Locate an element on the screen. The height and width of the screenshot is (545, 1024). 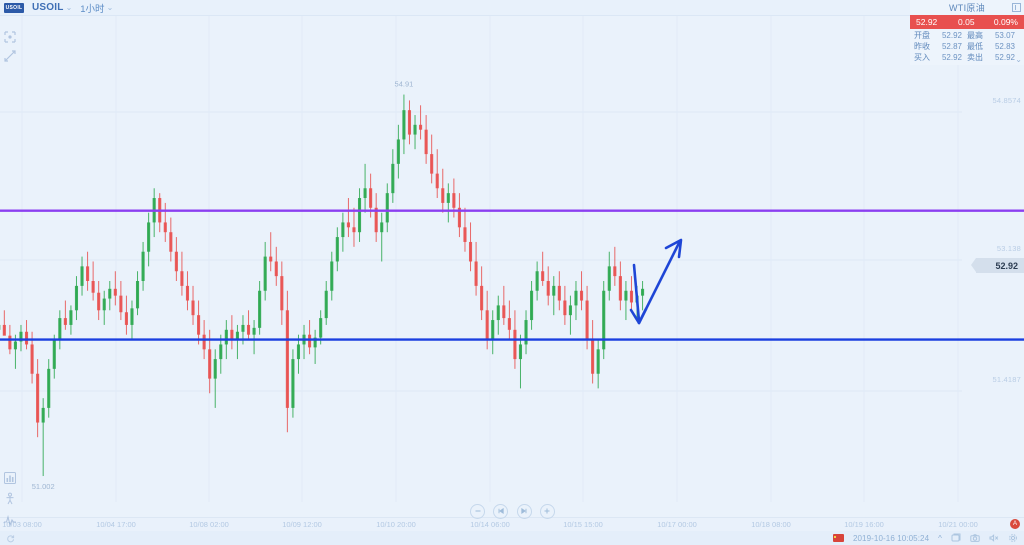
time-tick-label: 10/09 12:00 is located at coordinates (302, 524).